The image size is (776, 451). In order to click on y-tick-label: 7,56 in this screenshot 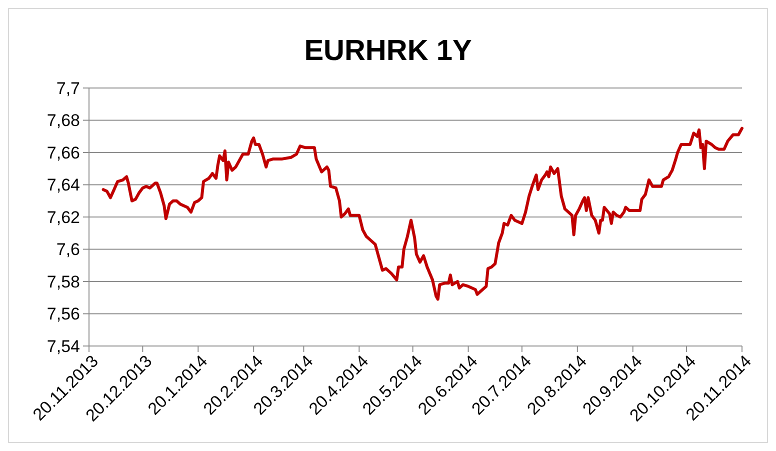, I will do `click(63, 314)`.